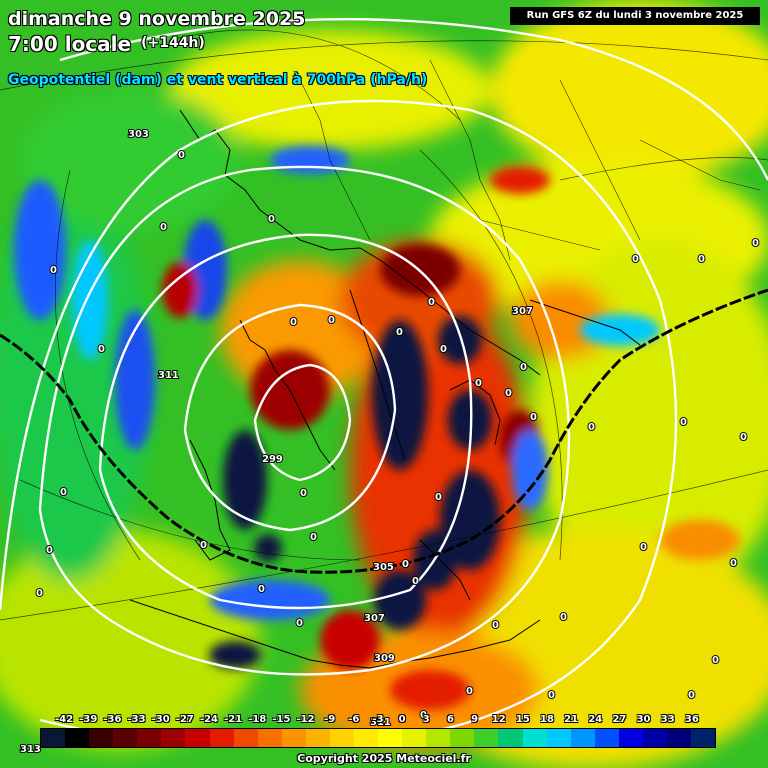 Image resolution: width=768 pixels, height=768 pixels. I want to click on title-local-time: 7:00 locale, so click(70, 44).